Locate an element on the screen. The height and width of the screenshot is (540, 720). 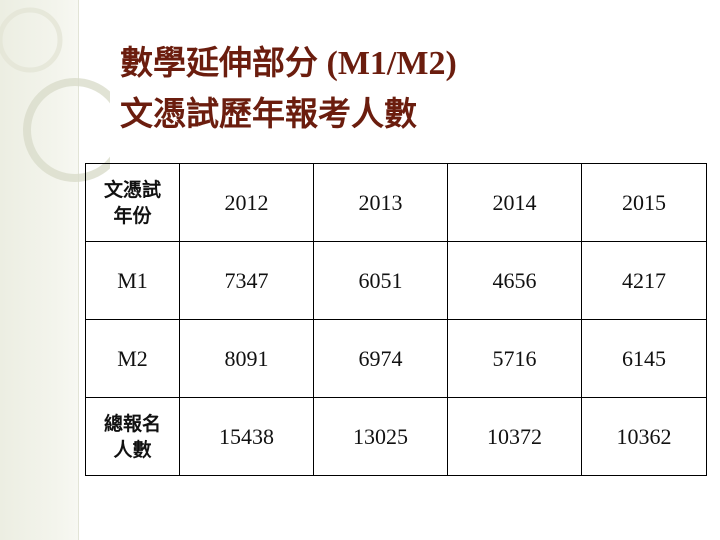
header-cell: 2012 is located at coordinates (246, 202).